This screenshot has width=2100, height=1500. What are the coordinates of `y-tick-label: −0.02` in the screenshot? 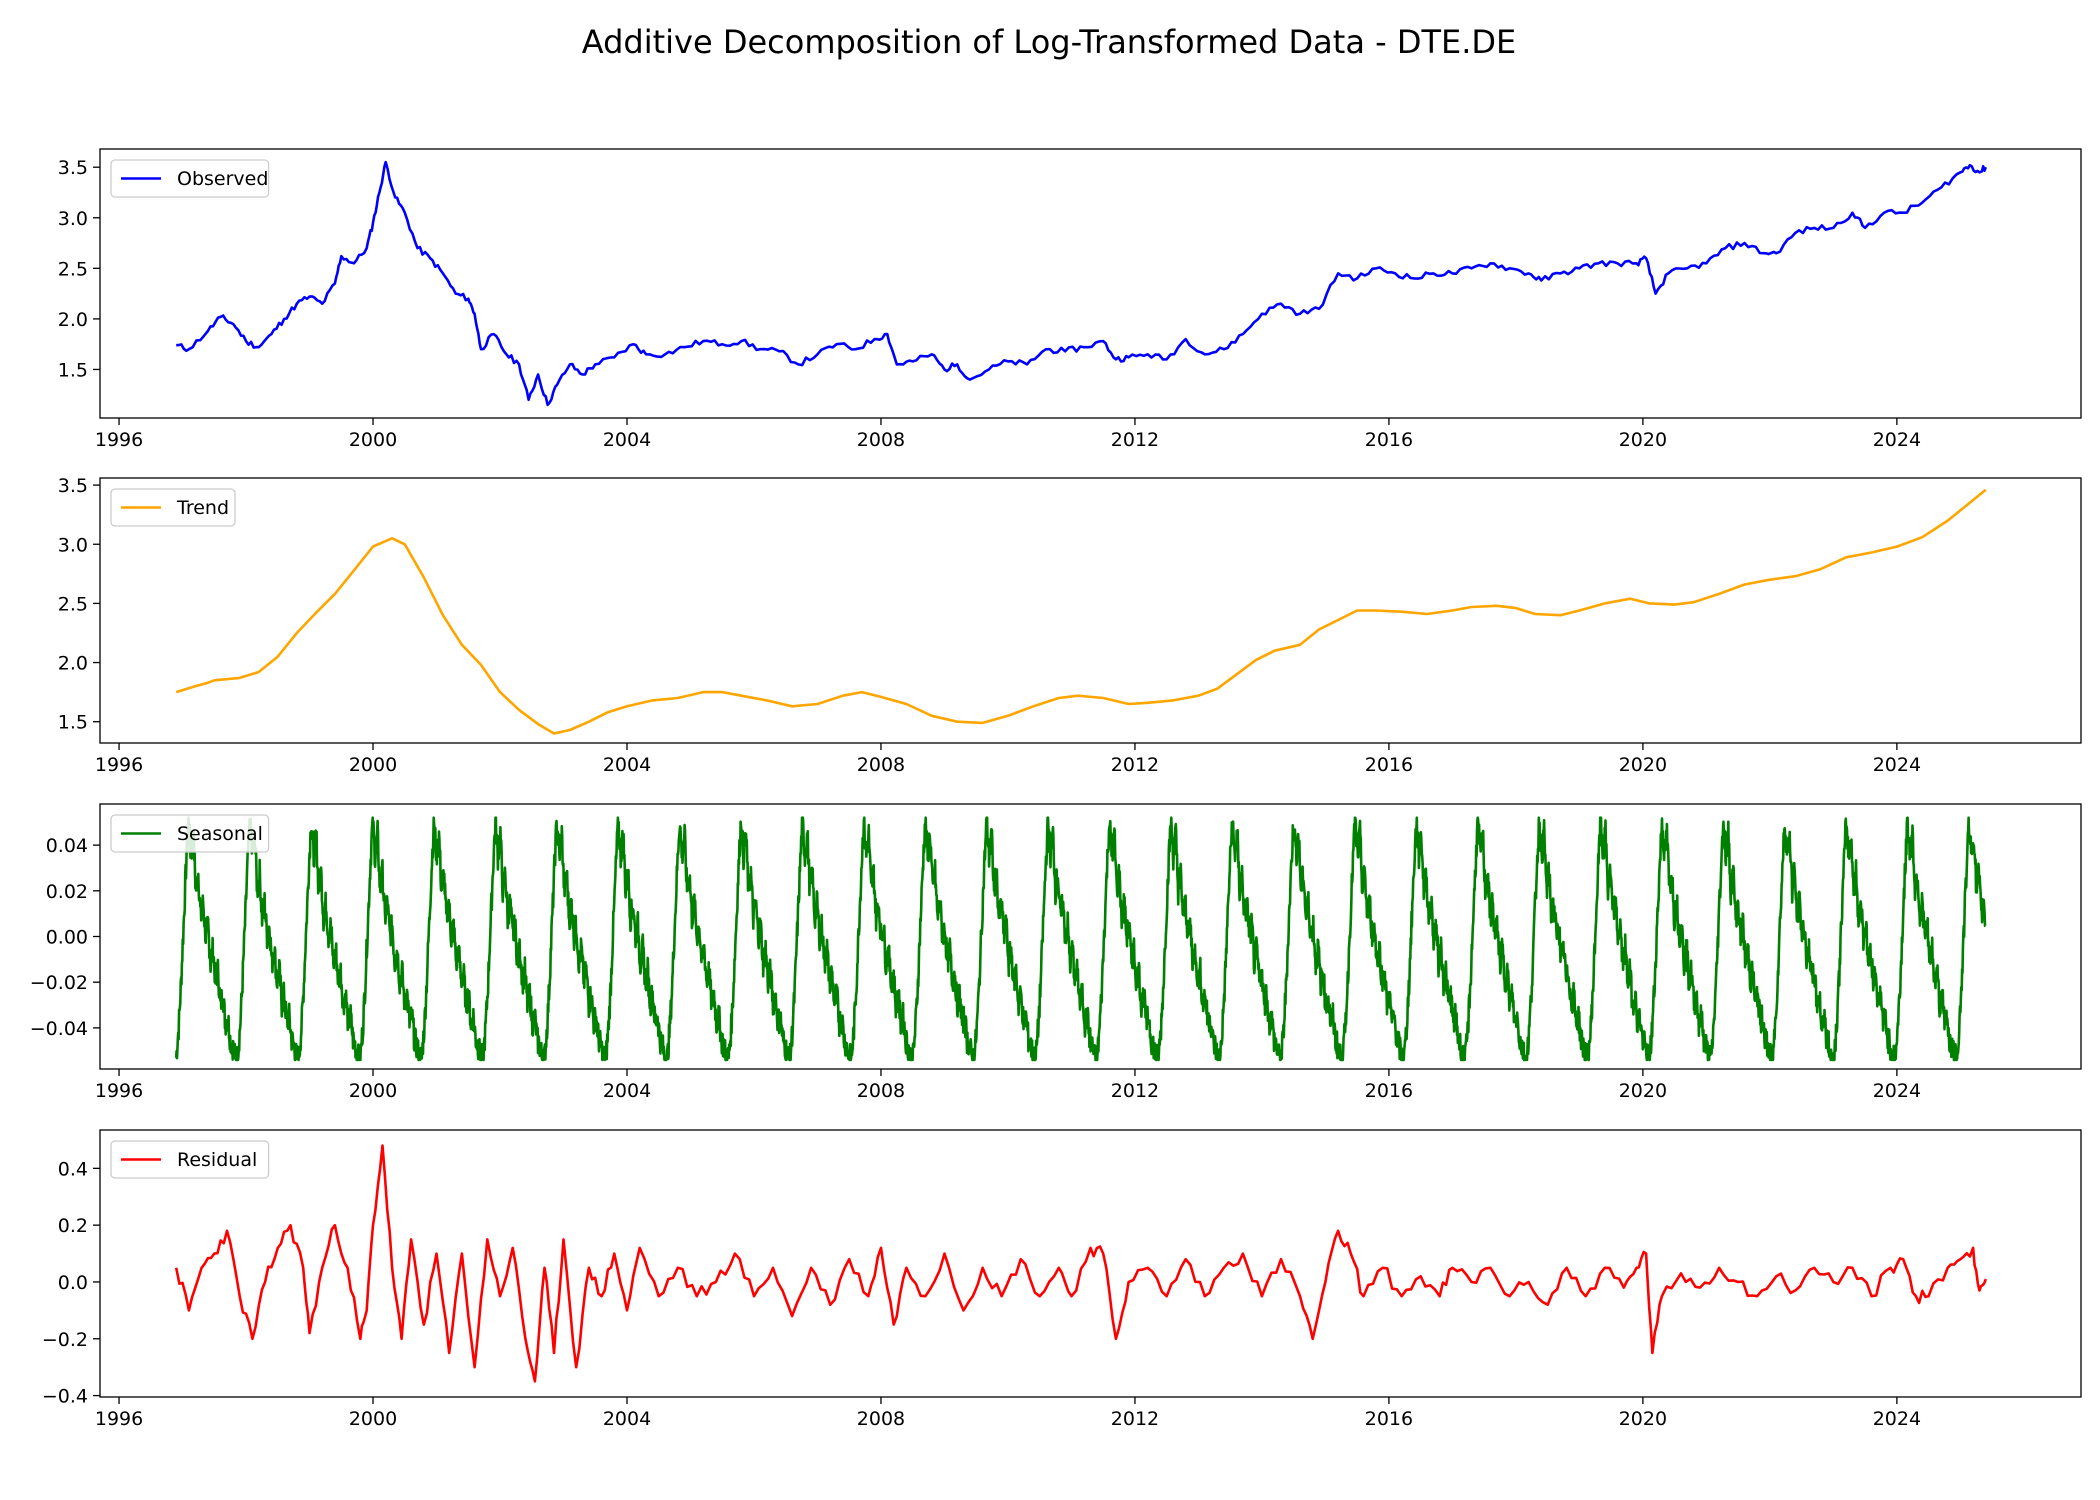 It's located at (59, 983).